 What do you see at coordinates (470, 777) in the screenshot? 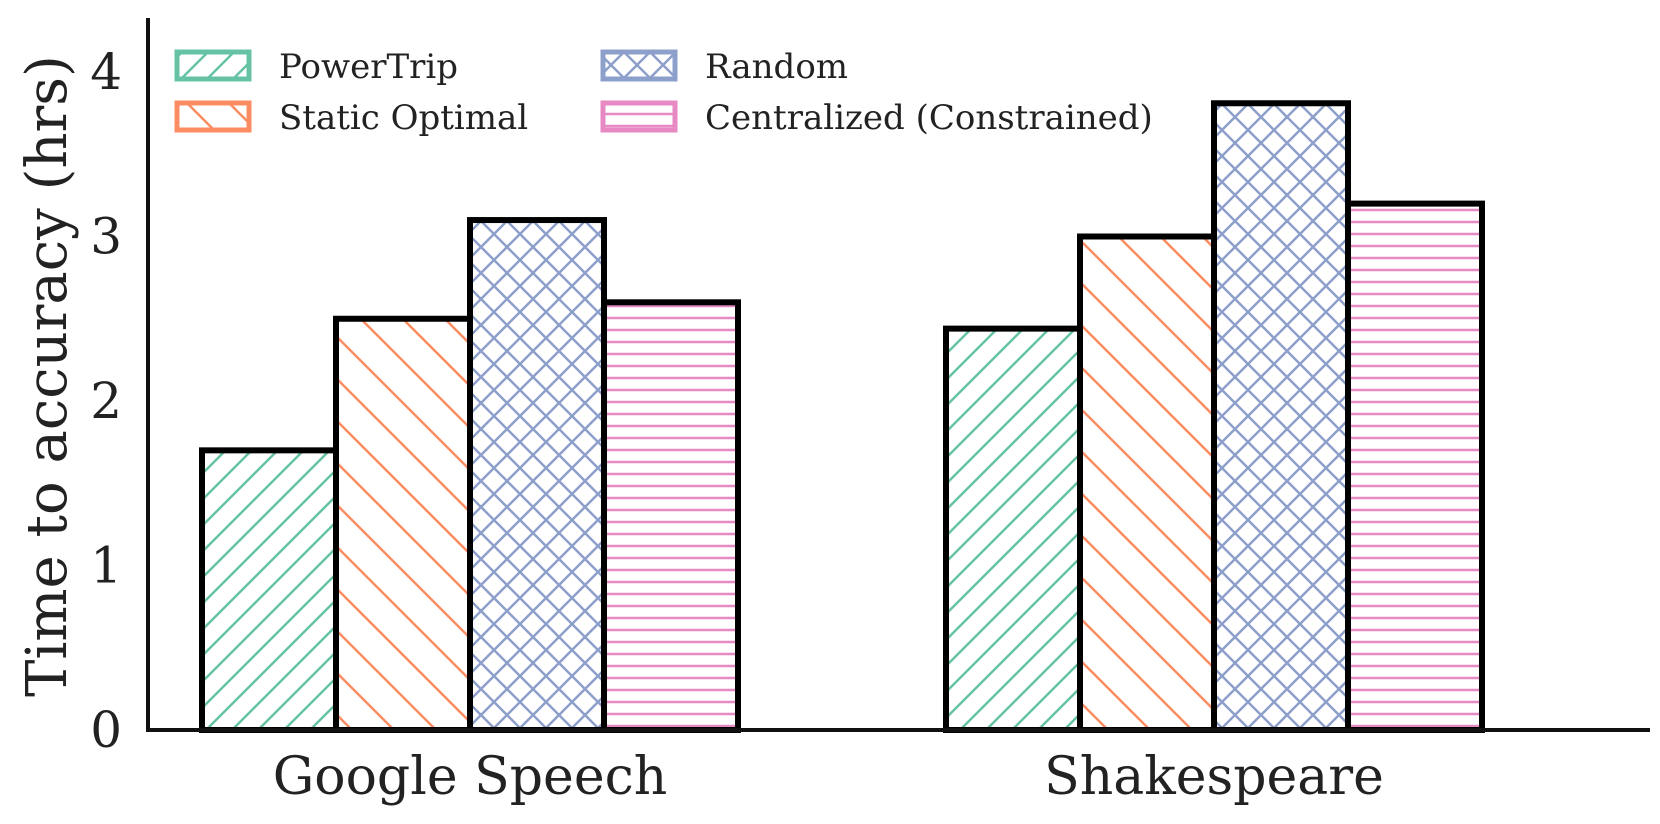
I see `x-category-label-google-speech: Google Speech` at bounding box center [470, 777].